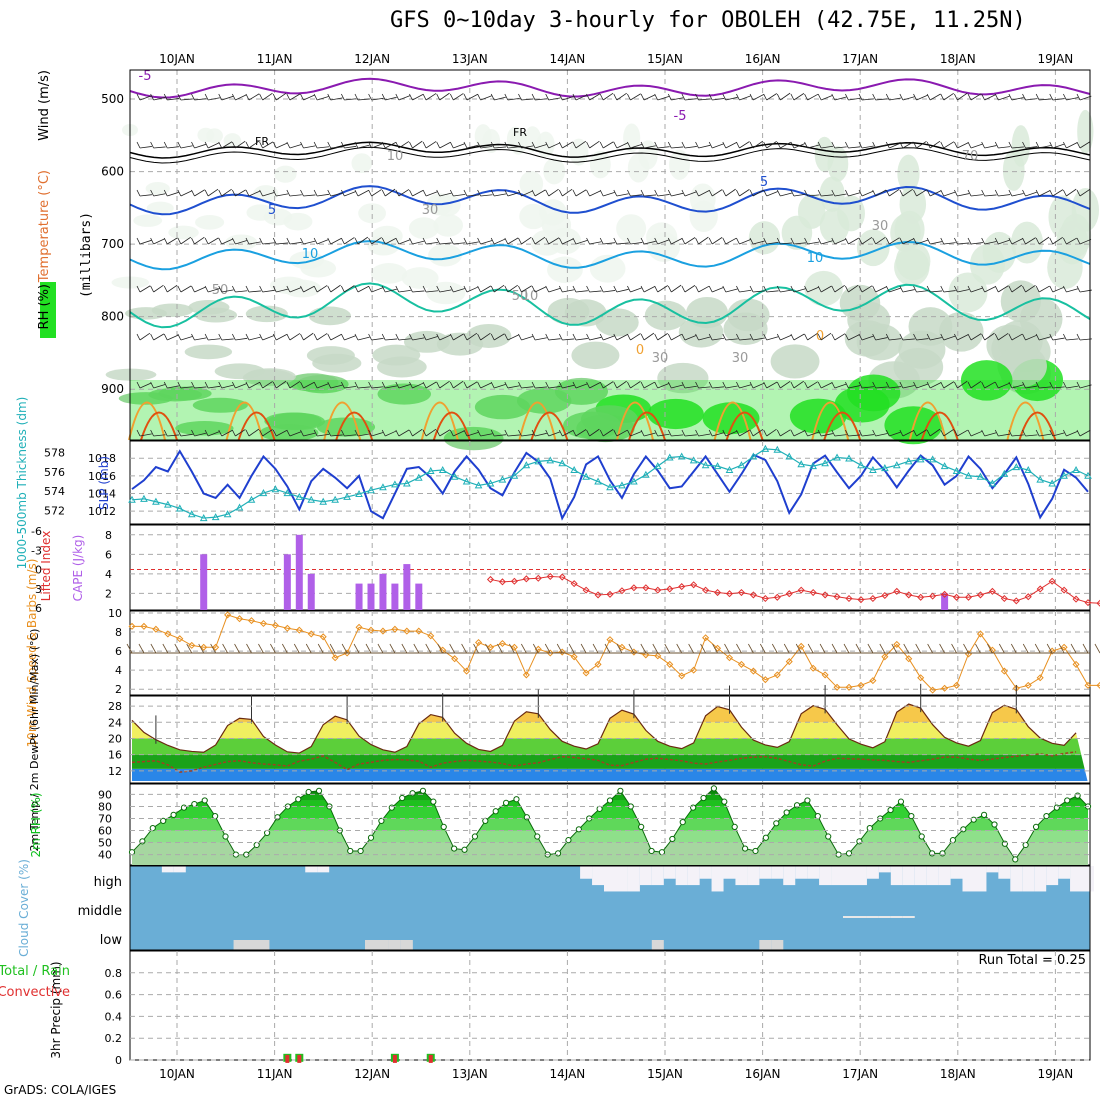 This screenshot has width=1100, height=1100. I want to click on contour-label: -5, so click(145, 76).